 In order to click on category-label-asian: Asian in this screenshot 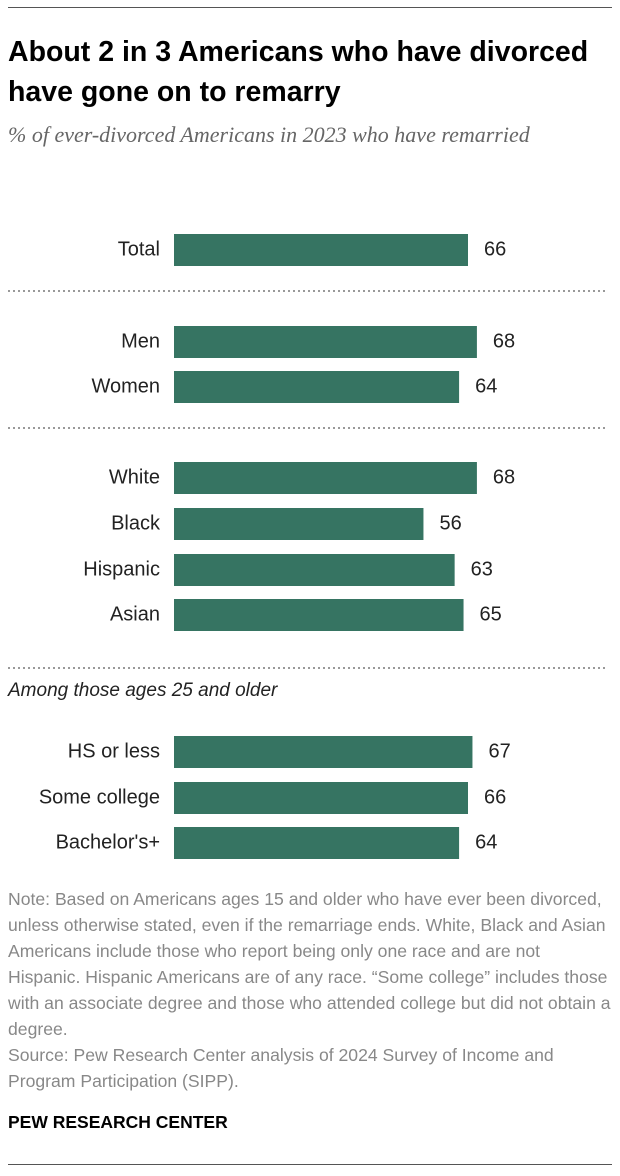, I will do `click(135, 614)`.